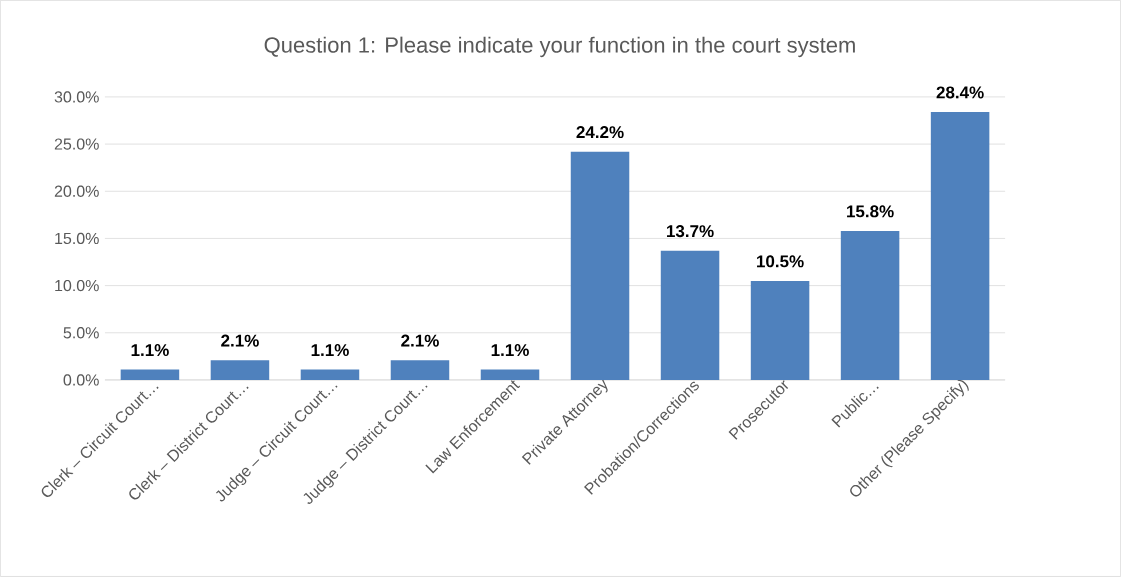  What do you see at coordinates (780, 261) in the screenshot?
I see `data-label: 10.5%` at bounding box center [780, 261].